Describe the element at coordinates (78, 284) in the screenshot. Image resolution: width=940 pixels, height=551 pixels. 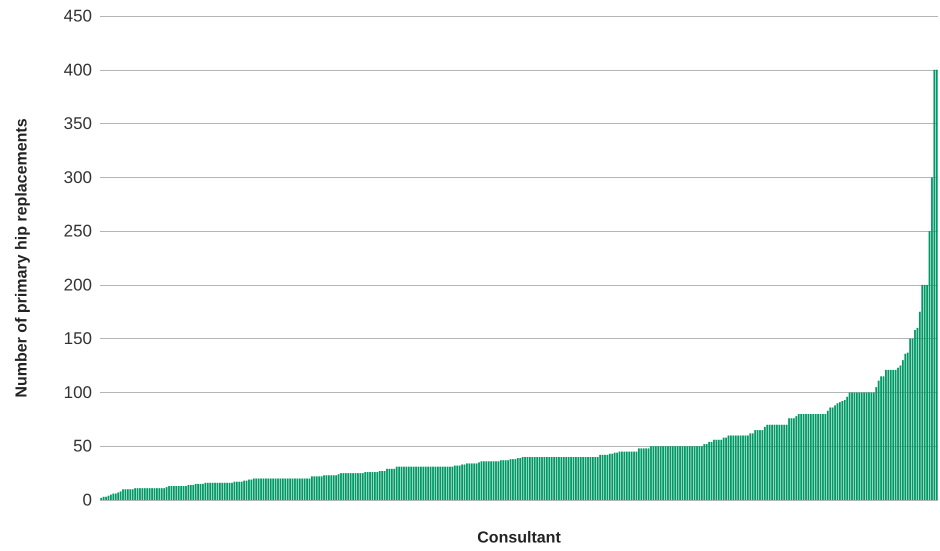
I see `y-tick-label: 200` at that location.